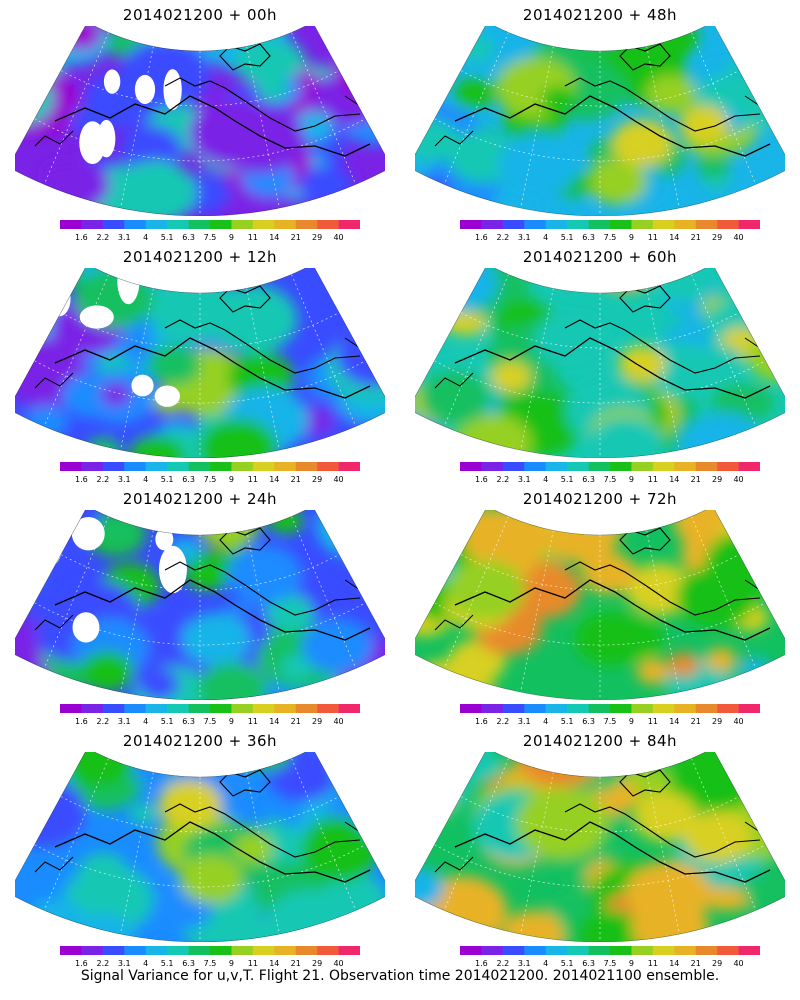 This screenshot has height=1000, width=800. I want to click on panel-title: 2014021200 + 36h, so click(200, 741).